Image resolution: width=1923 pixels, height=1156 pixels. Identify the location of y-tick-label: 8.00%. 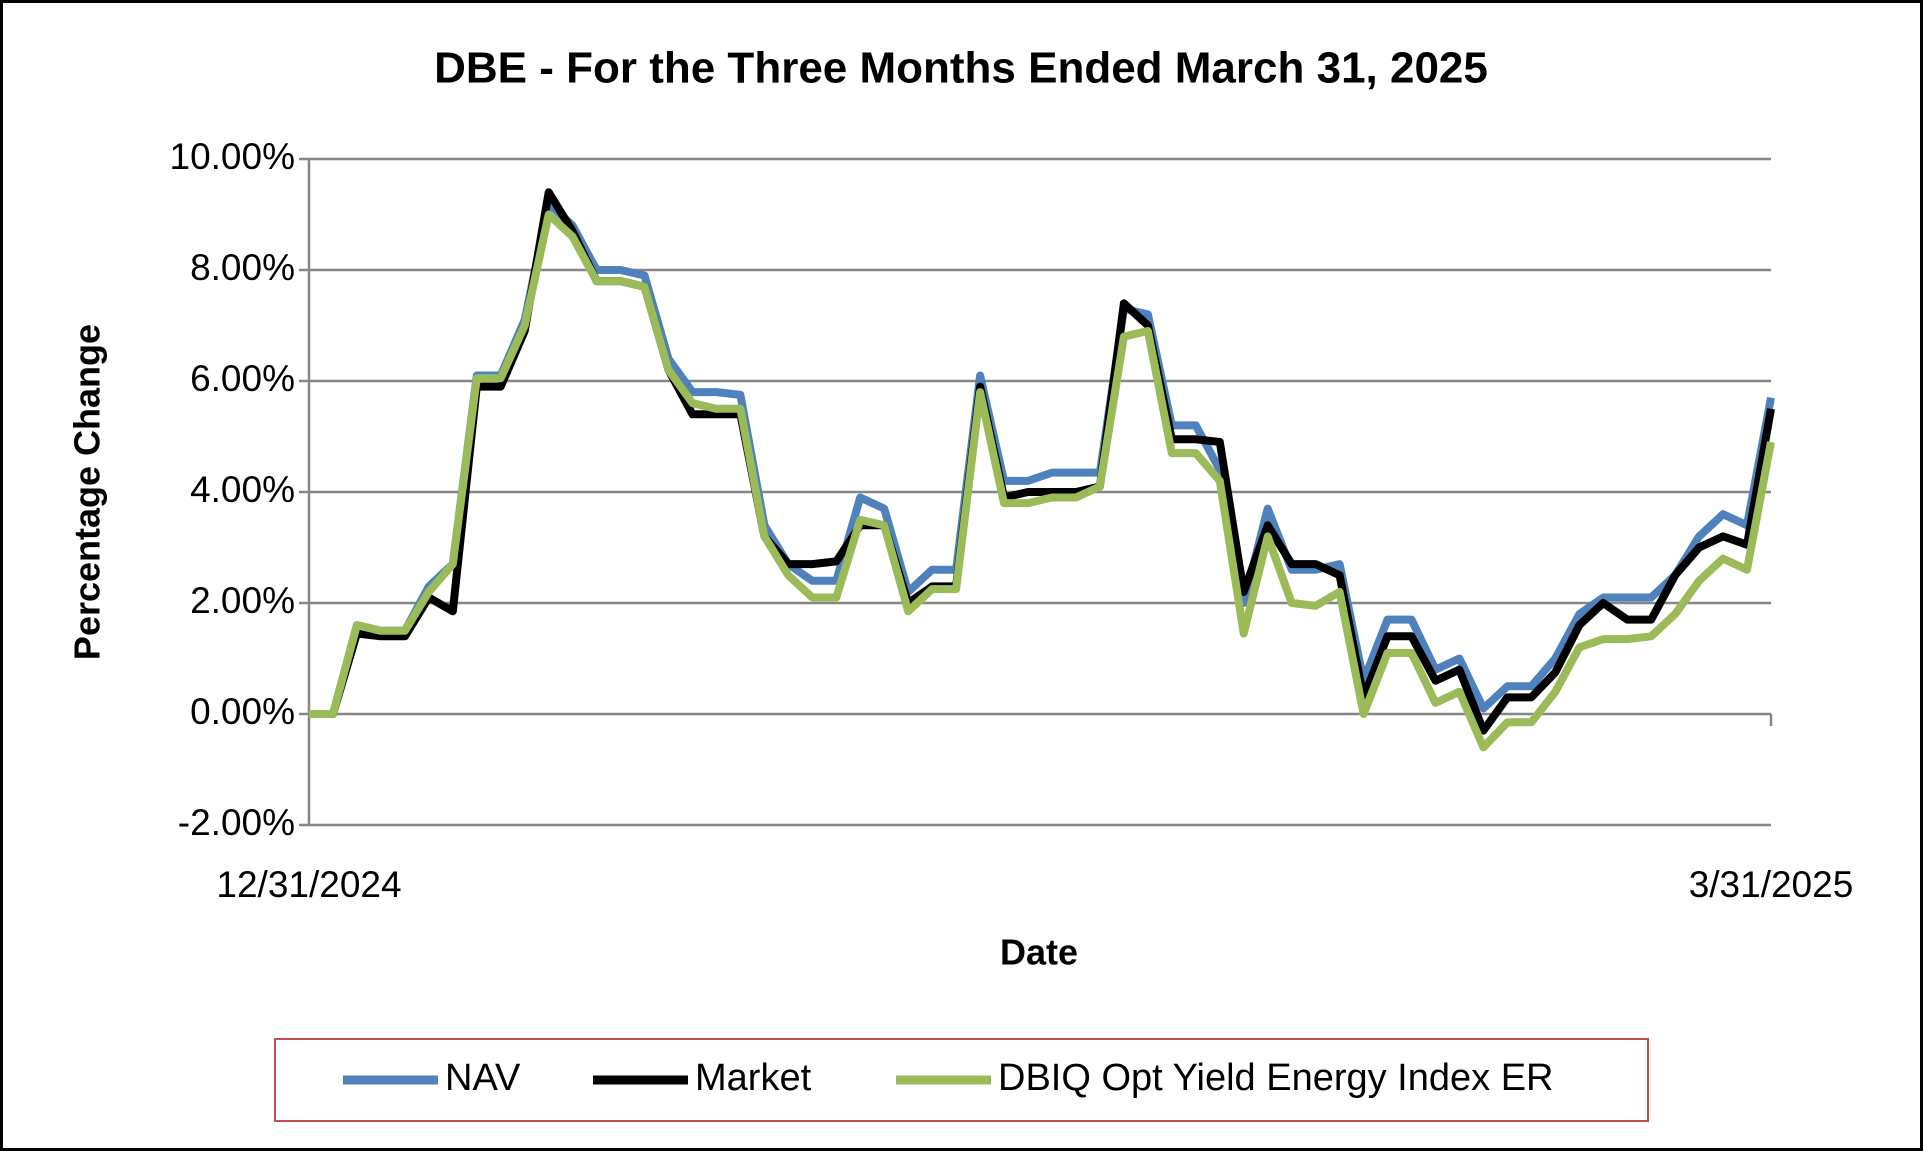
(242, 267).